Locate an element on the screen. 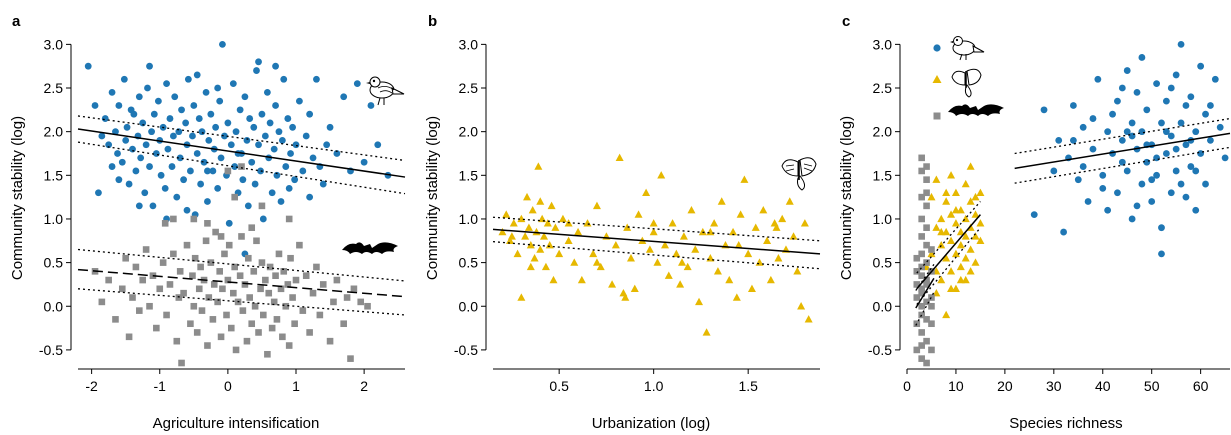  x-tick-label: 10 is located at coordinates (956, 386).